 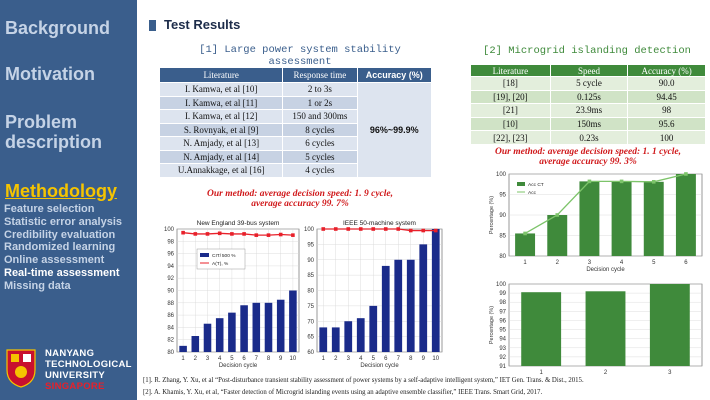 I want to click on cell: N. Amjady, et al [13], so click(x=221, y=143).